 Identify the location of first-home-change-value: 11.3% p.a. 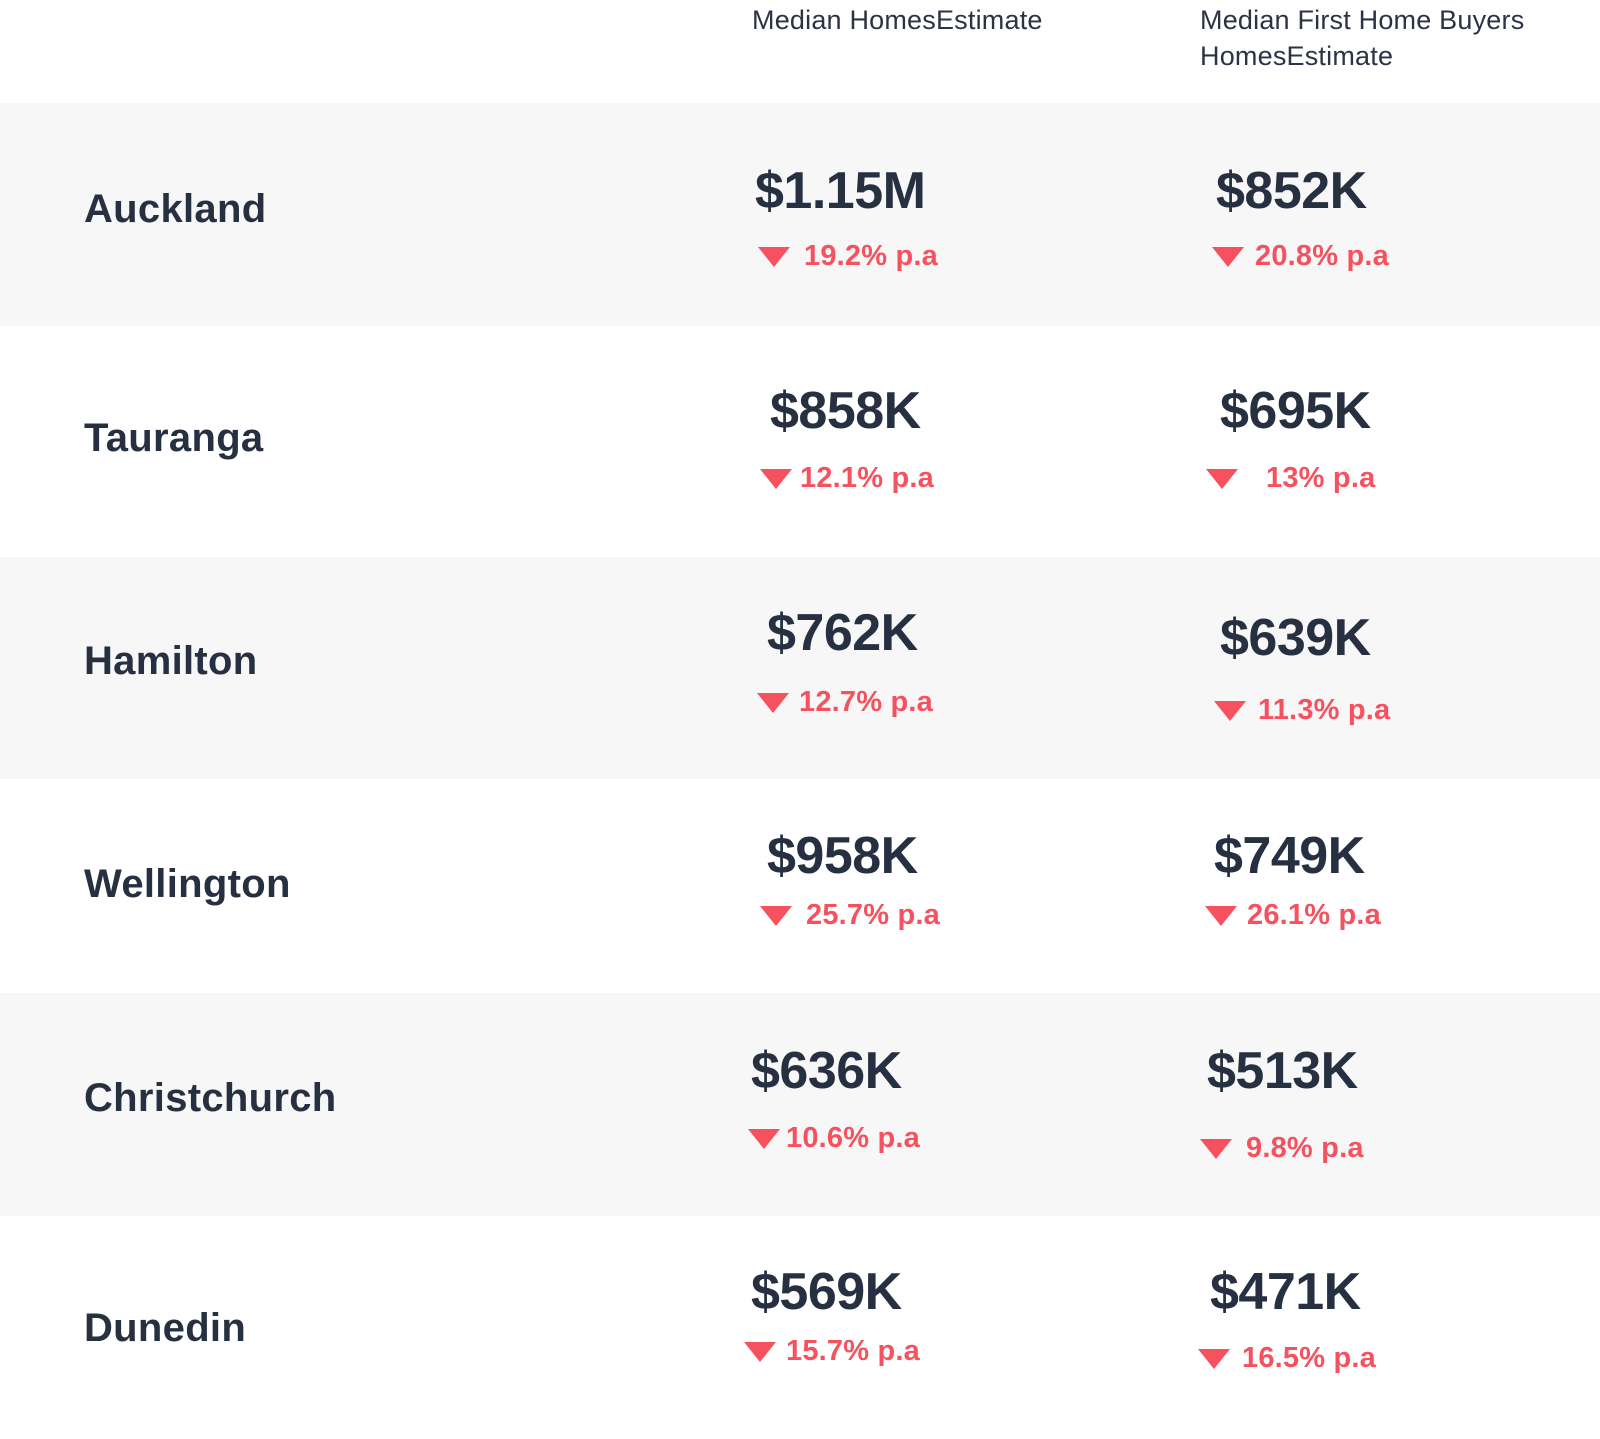
(1324, 710).